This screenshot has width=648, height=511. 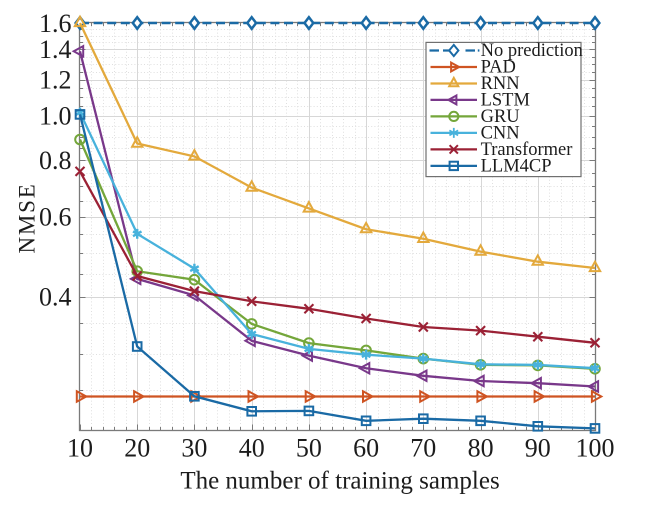 What do you see at coordinates (55, 49) in the screenshot?
I see `svg-text: 1.4` at bounding box center [55, 49].